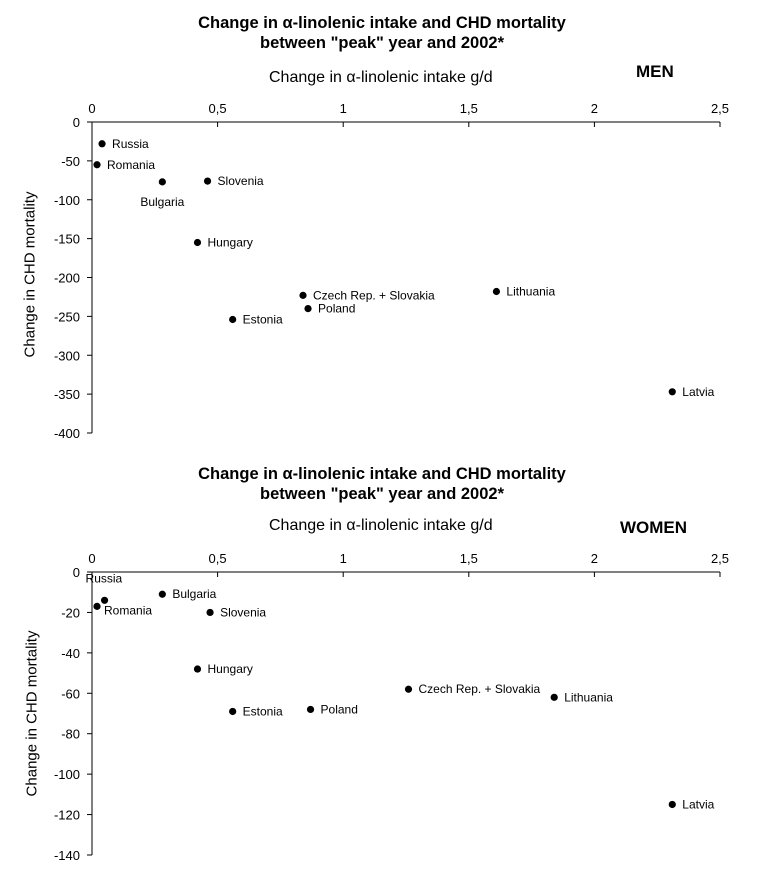 The width and height of the screenshot is (764, 872). I want to click on y-tick-label: -50, so click(70, 161).